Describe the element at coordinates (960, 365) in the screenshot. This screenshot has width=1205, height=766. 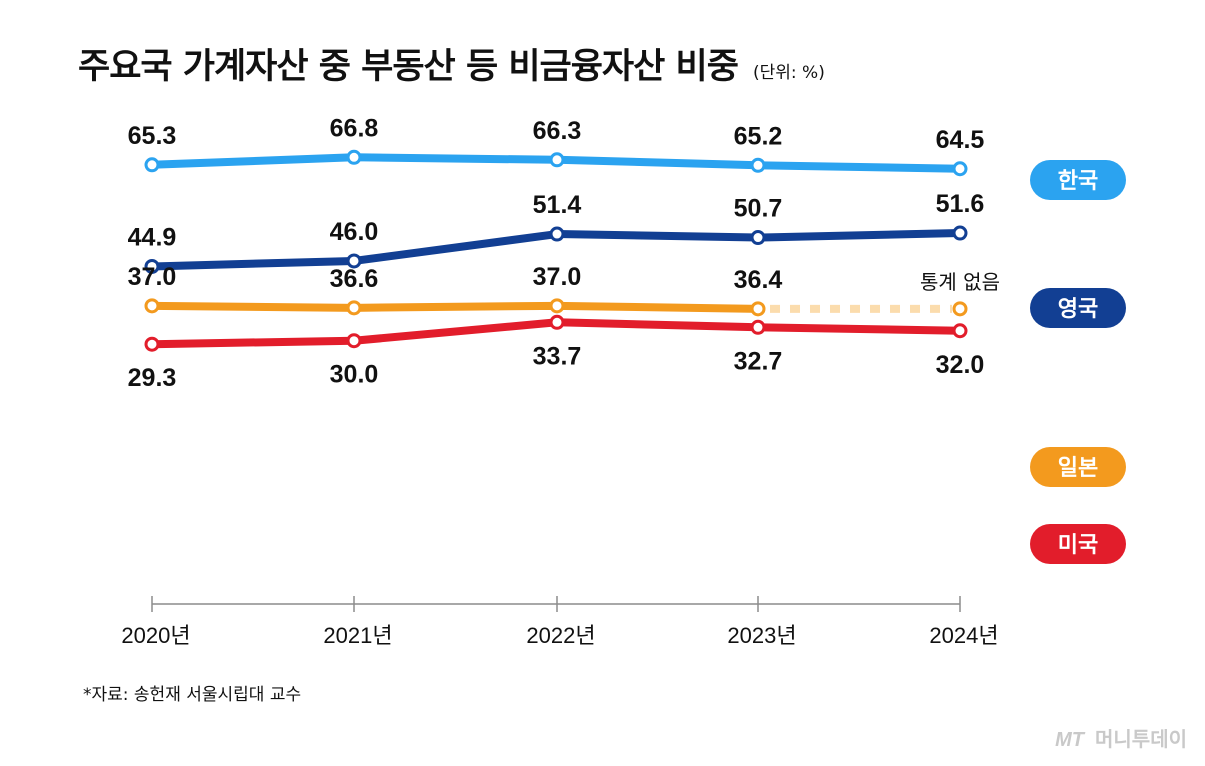
I see `data-label-usa: 32.0` at that location.